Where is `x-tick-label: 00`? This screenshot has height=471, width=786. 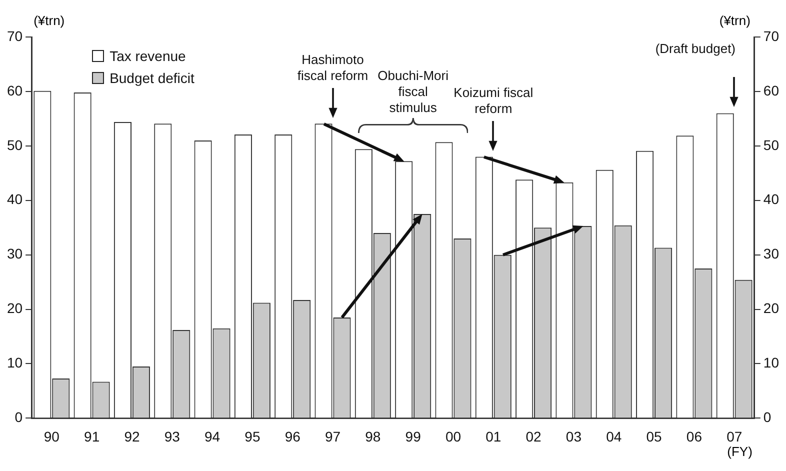 x-tick-label: 00 is located at coordinates (453, 436).